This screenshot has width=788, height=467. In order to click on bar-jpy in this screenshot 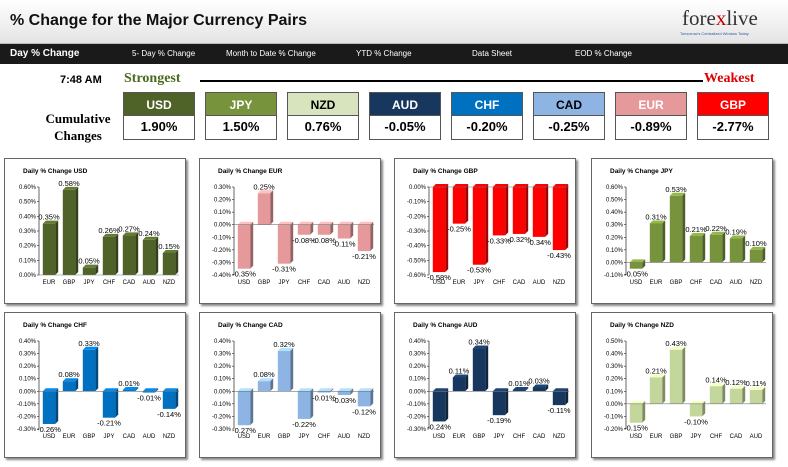, I will do `click(499, 403)`.